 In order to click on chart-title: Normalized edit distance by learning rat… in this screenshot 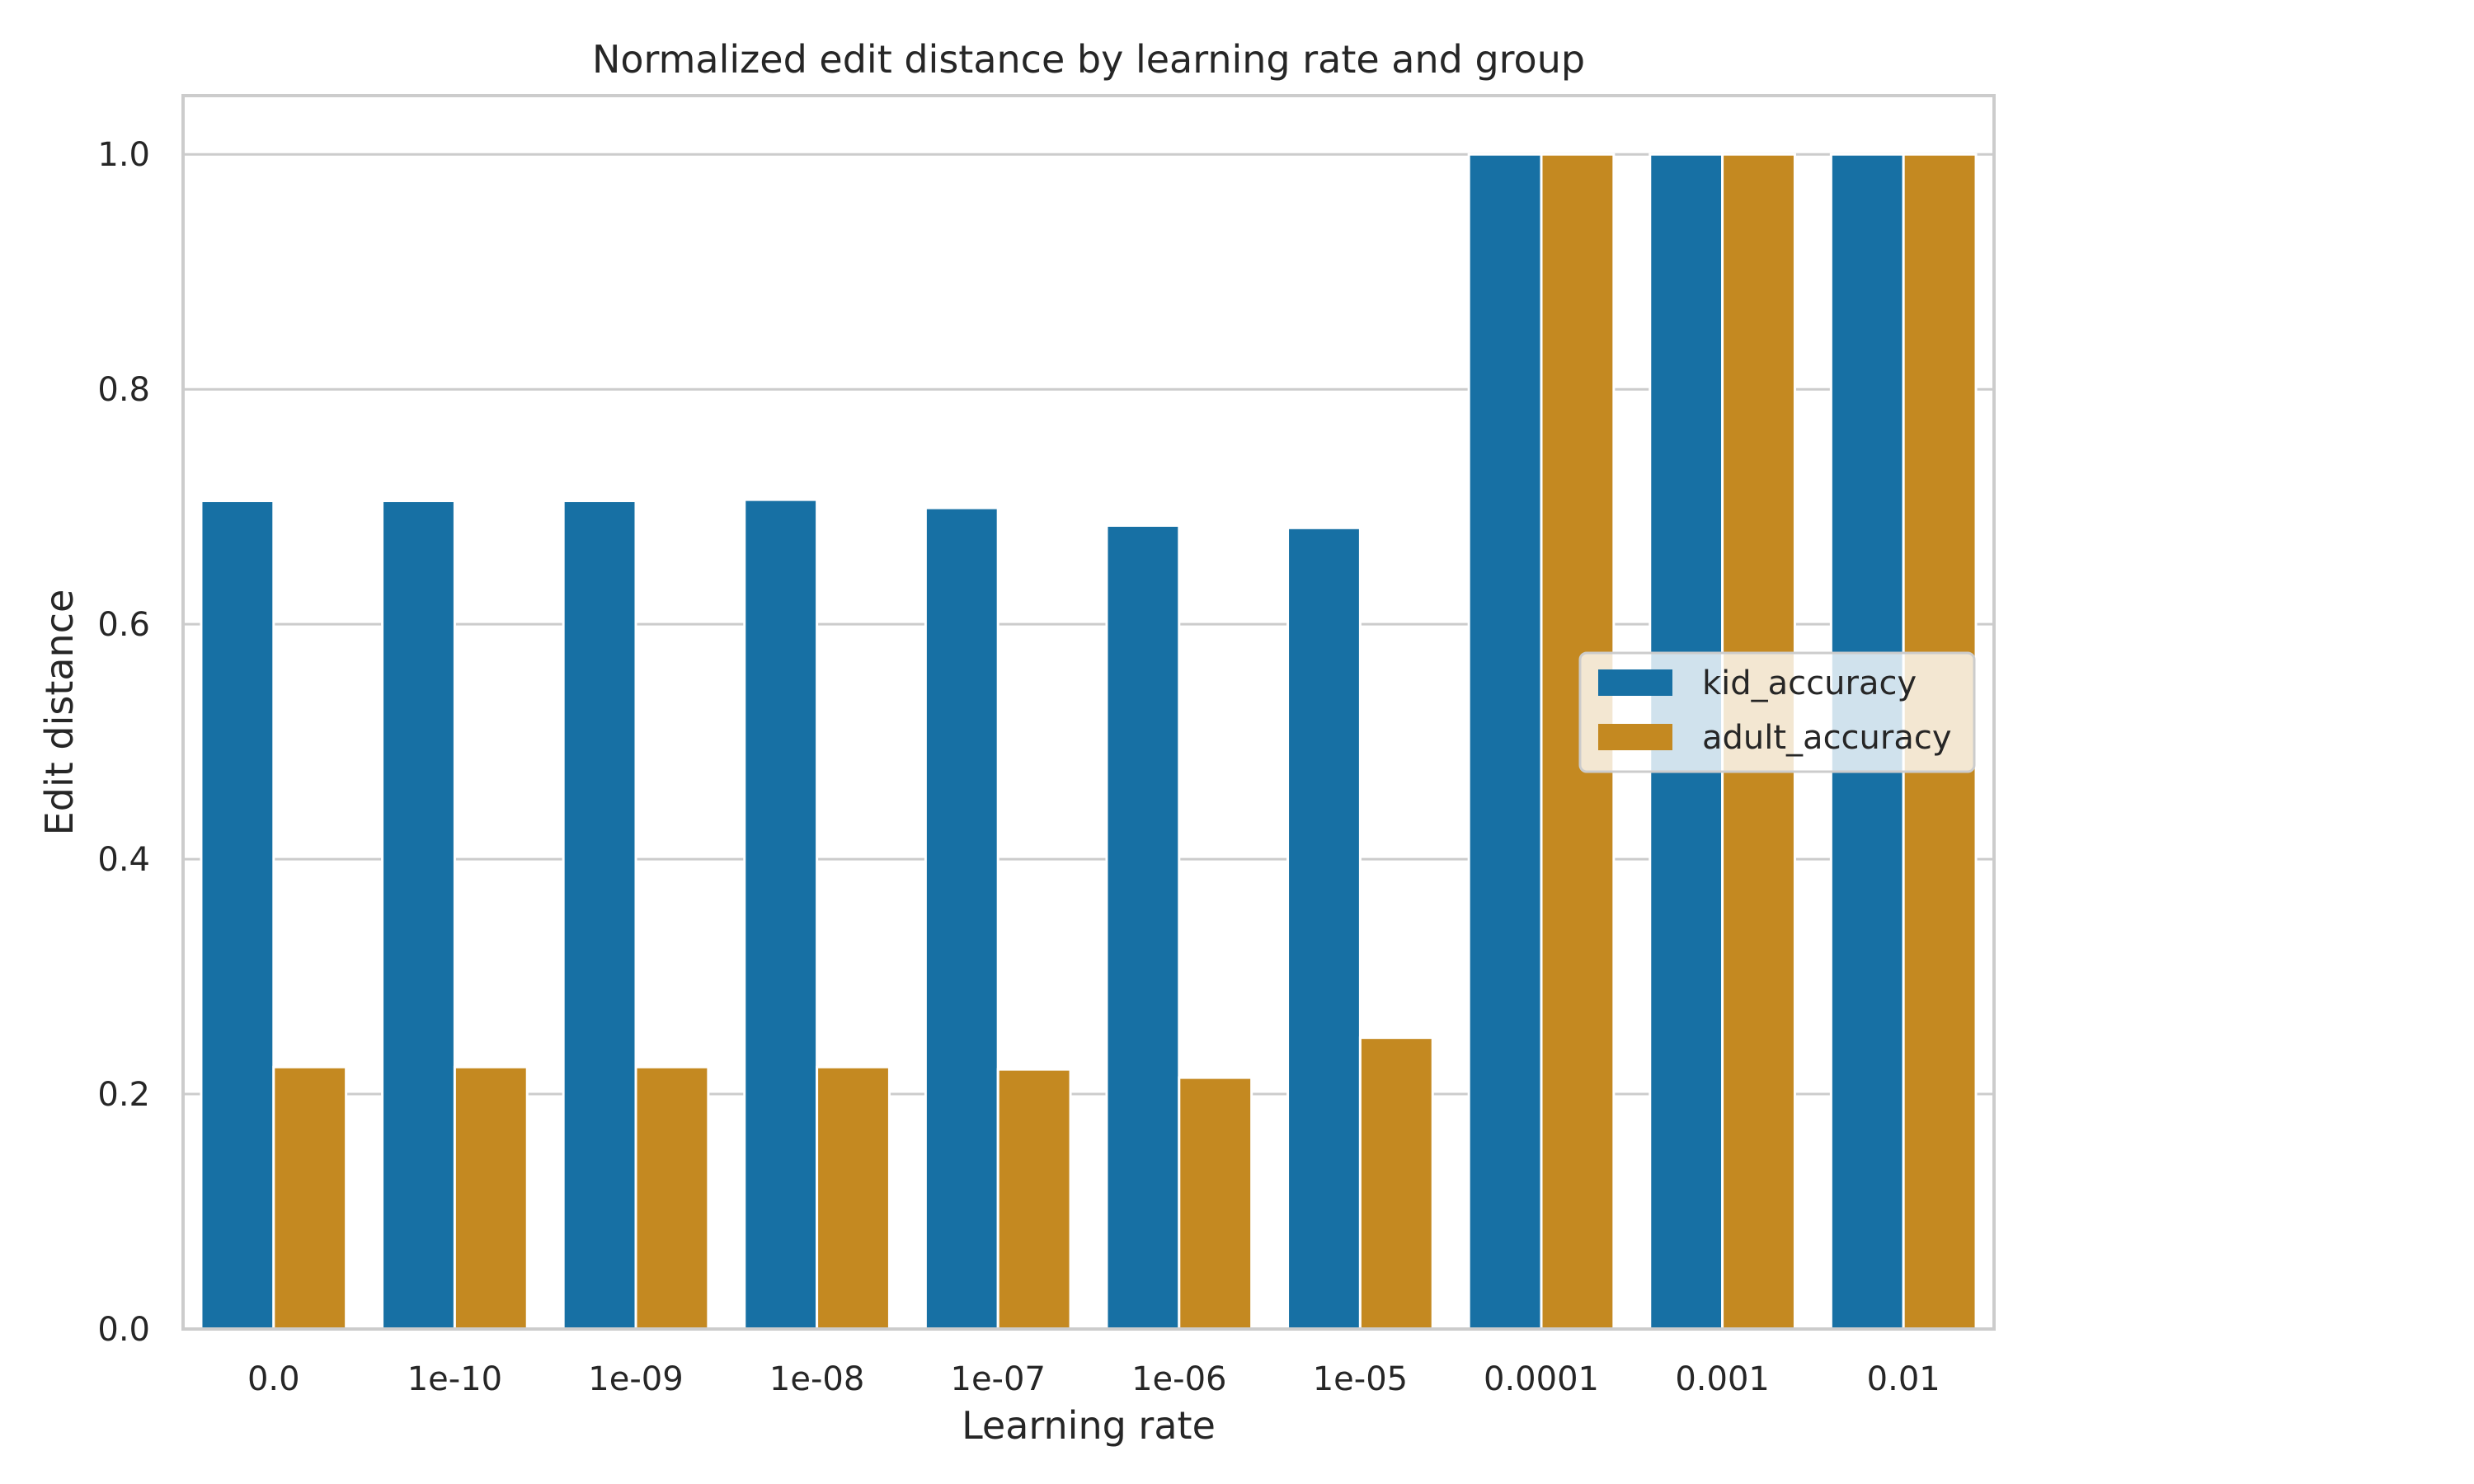, I will do `click(1088, 59)`.